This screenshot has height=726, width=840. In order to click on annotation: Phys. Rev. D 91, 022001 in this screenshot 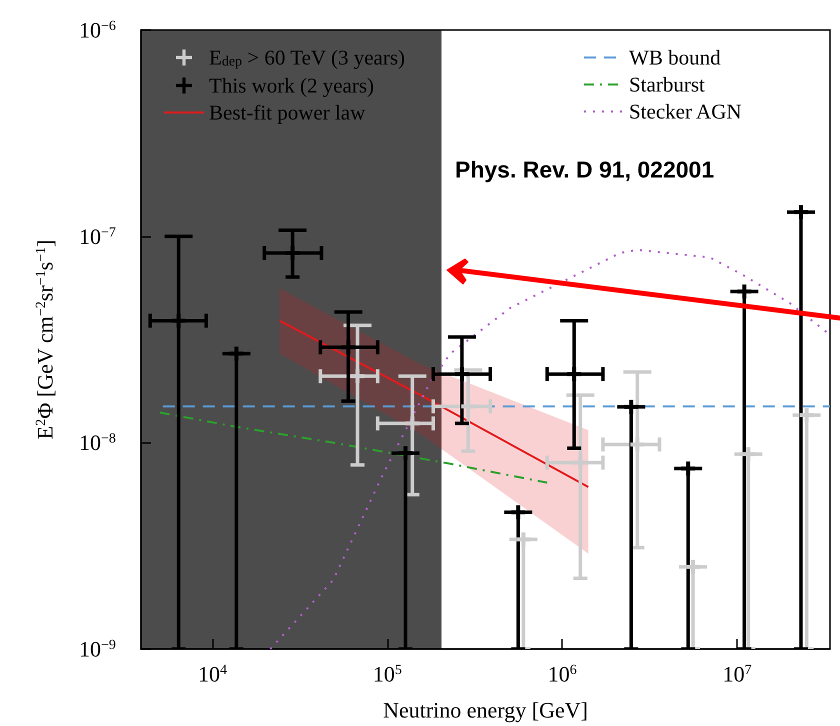, I will do `click(584, 169)`.